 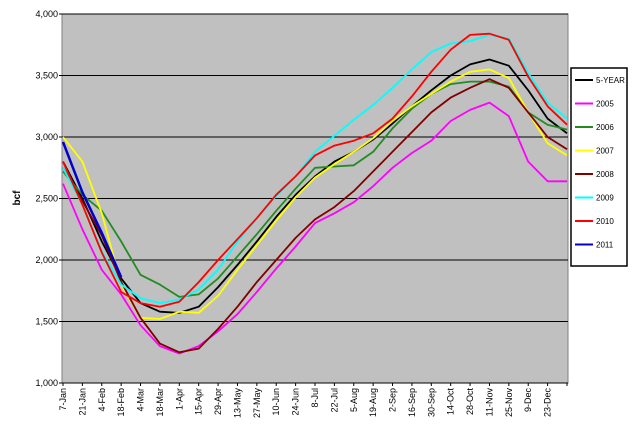 What do you see at coordinates (218, 401) in the screenshot?
I see `x-tick-label: 29-Apr` at bounding box center [218, 401].